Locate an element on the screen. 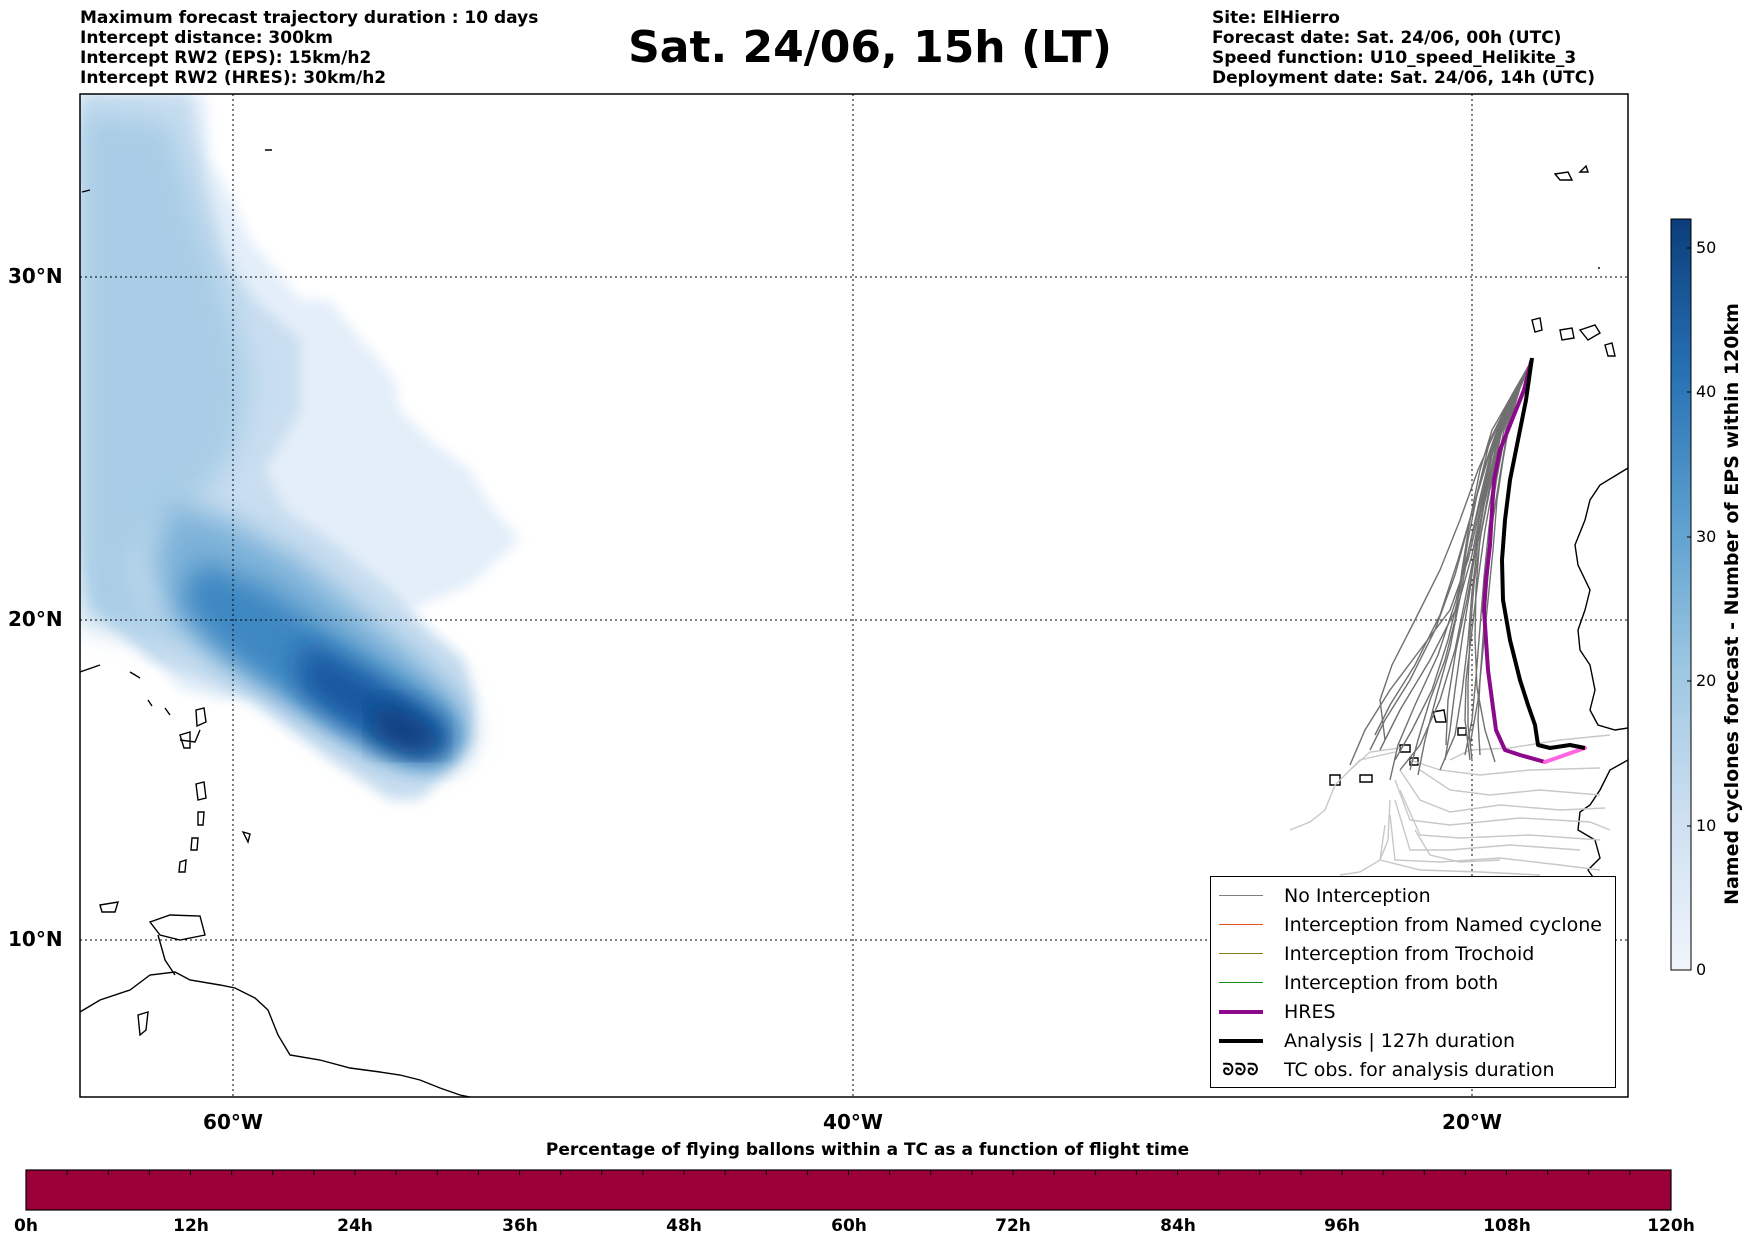 The height and width of the screenshot is (1241, 1752). lon-label-40w: 40°W is located at coordinates (853, 1122).